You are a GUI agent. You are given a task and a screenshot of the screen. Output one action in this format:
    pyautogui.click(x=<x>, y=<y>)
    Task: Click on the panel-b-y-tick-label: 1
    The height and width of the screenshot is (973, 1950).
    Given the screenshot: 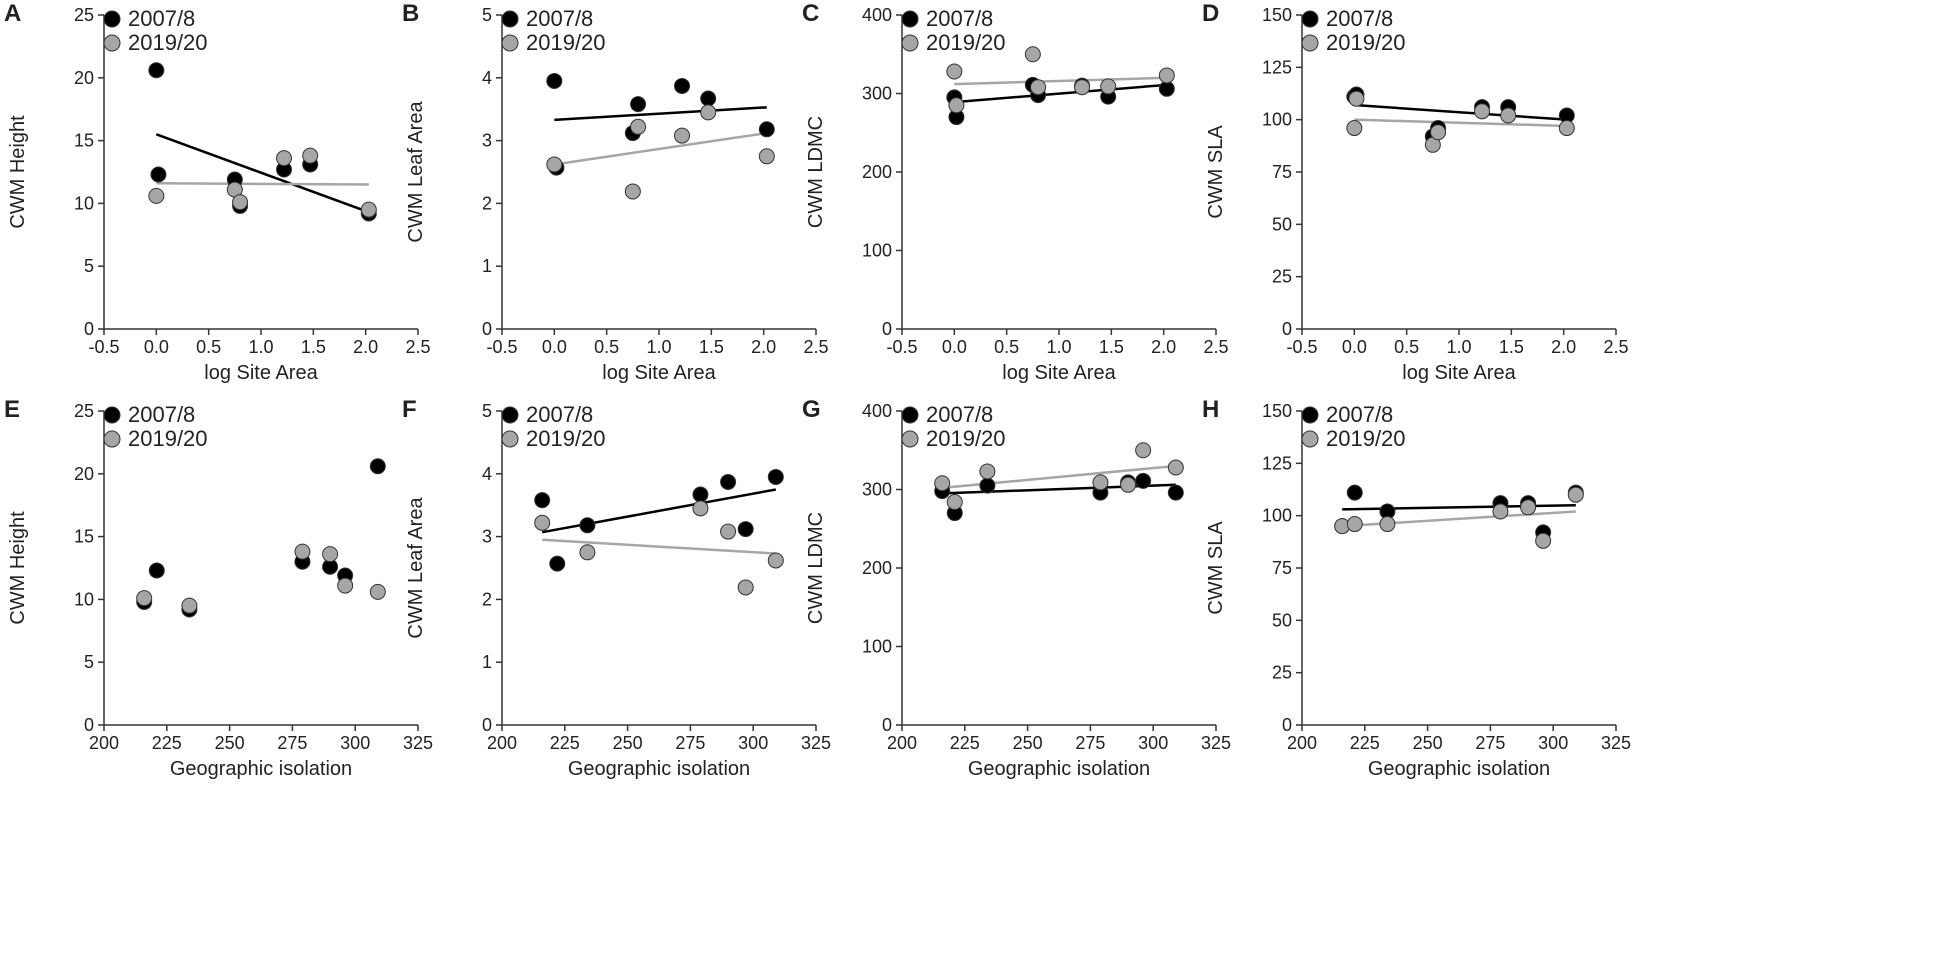 What is the action you would take?
    pyautogui.click(x=487, y=266)
    